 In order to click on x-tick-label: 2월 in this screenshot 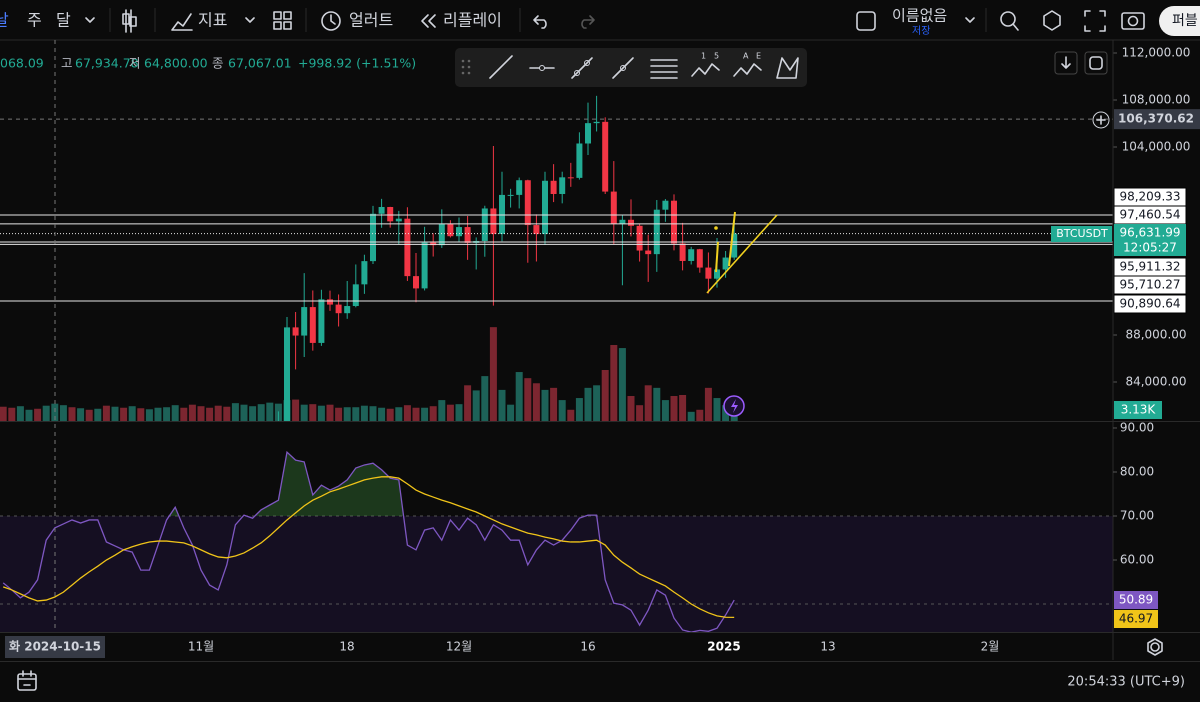, I will do `click(990, 647)`.